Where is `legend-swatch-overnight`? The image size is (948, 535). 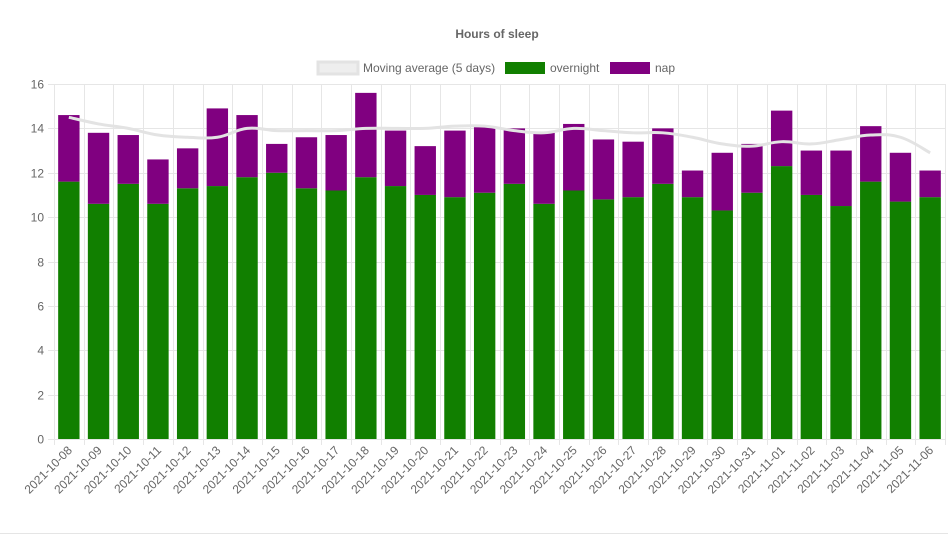 legend-swatch-overnight is located at coordinates (525, 68).